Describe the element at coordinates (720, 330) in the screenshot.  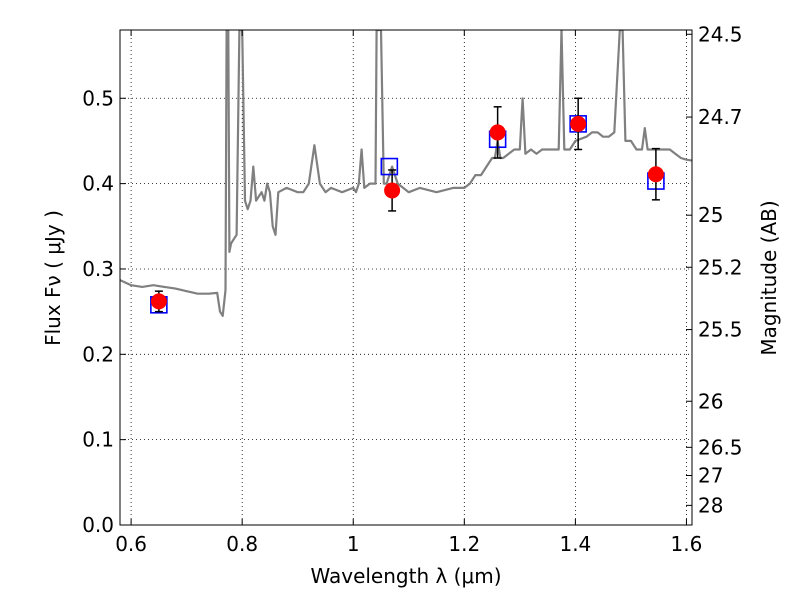
I see `y2-tick-label: 25.5` at that location.